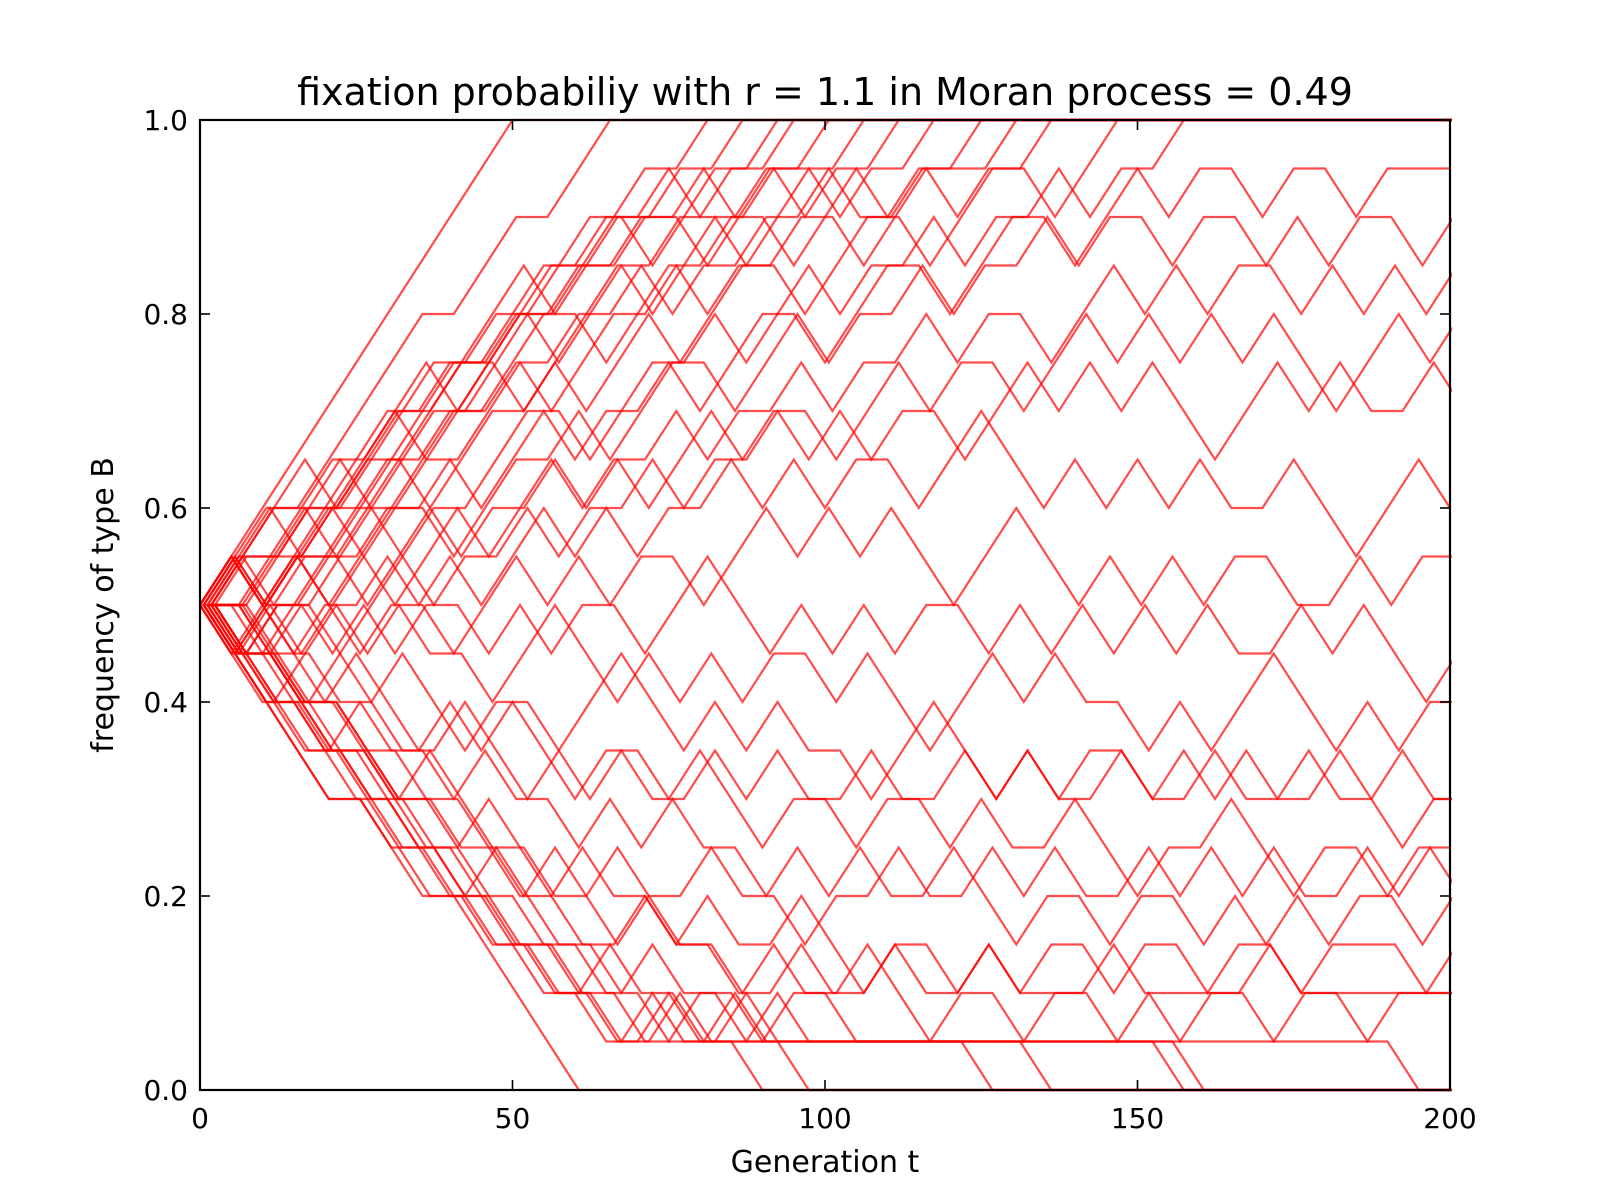  Describe the element at coordinates (1449, 1118) in the screenshot. I see `x-tick-label: 200` at that location.